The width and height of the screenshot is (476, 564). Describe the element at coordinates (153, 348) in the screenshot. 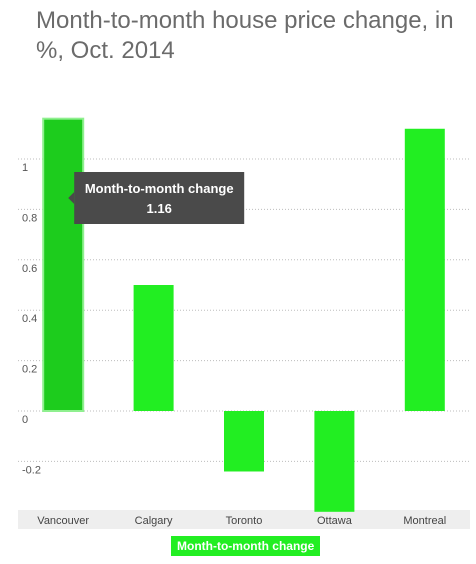

I see `bar-calgary` at that location.